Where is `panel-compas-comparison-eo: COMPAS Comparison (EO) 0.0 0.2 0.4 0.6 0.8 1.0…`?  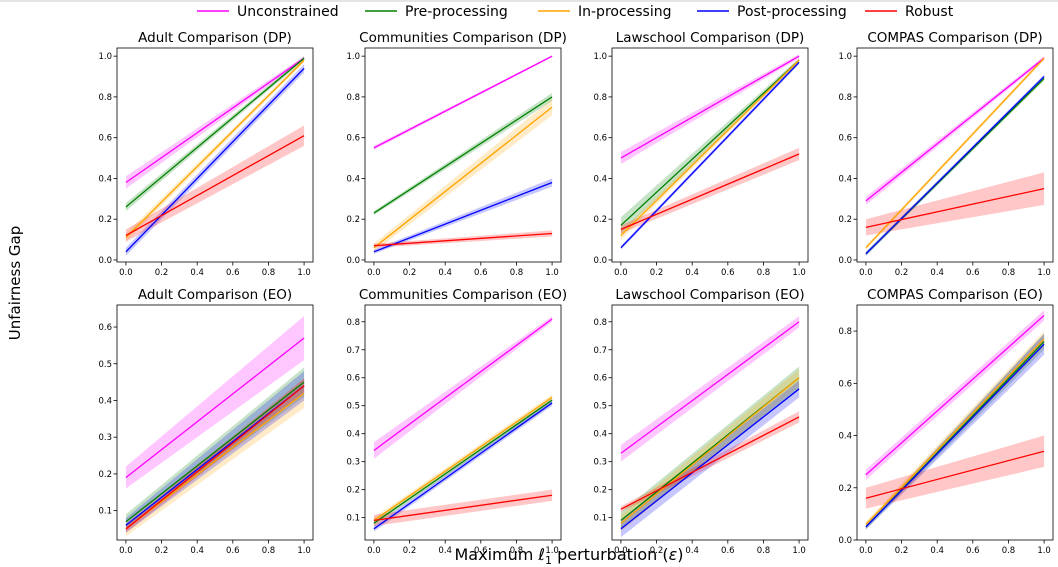 panel-compas-comparison-eo: COMPAS Comparison (EO) 0.0 0.2 0.4 0.6 0.8 1.0… is located at coordinates (946, 421).